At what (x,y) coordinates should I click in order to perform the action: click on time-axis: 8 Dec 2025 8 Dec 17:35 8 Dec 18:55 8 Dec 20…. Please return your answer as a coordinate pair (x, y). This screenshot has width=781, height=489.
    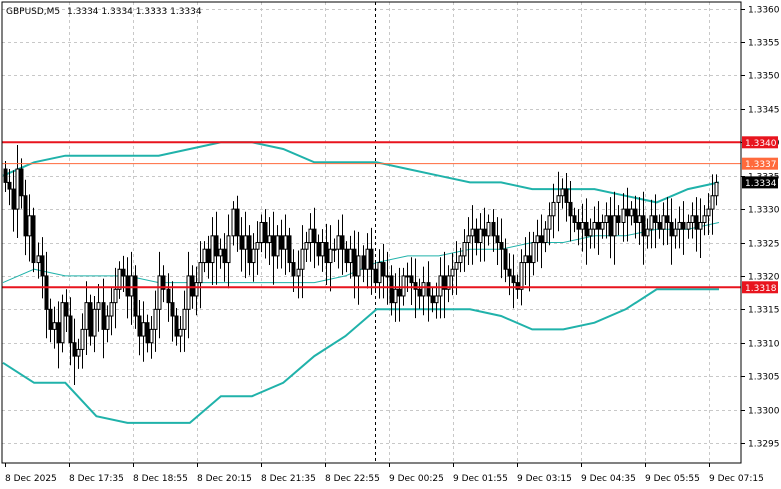
    Looking at the image, I should click on (384, 473).